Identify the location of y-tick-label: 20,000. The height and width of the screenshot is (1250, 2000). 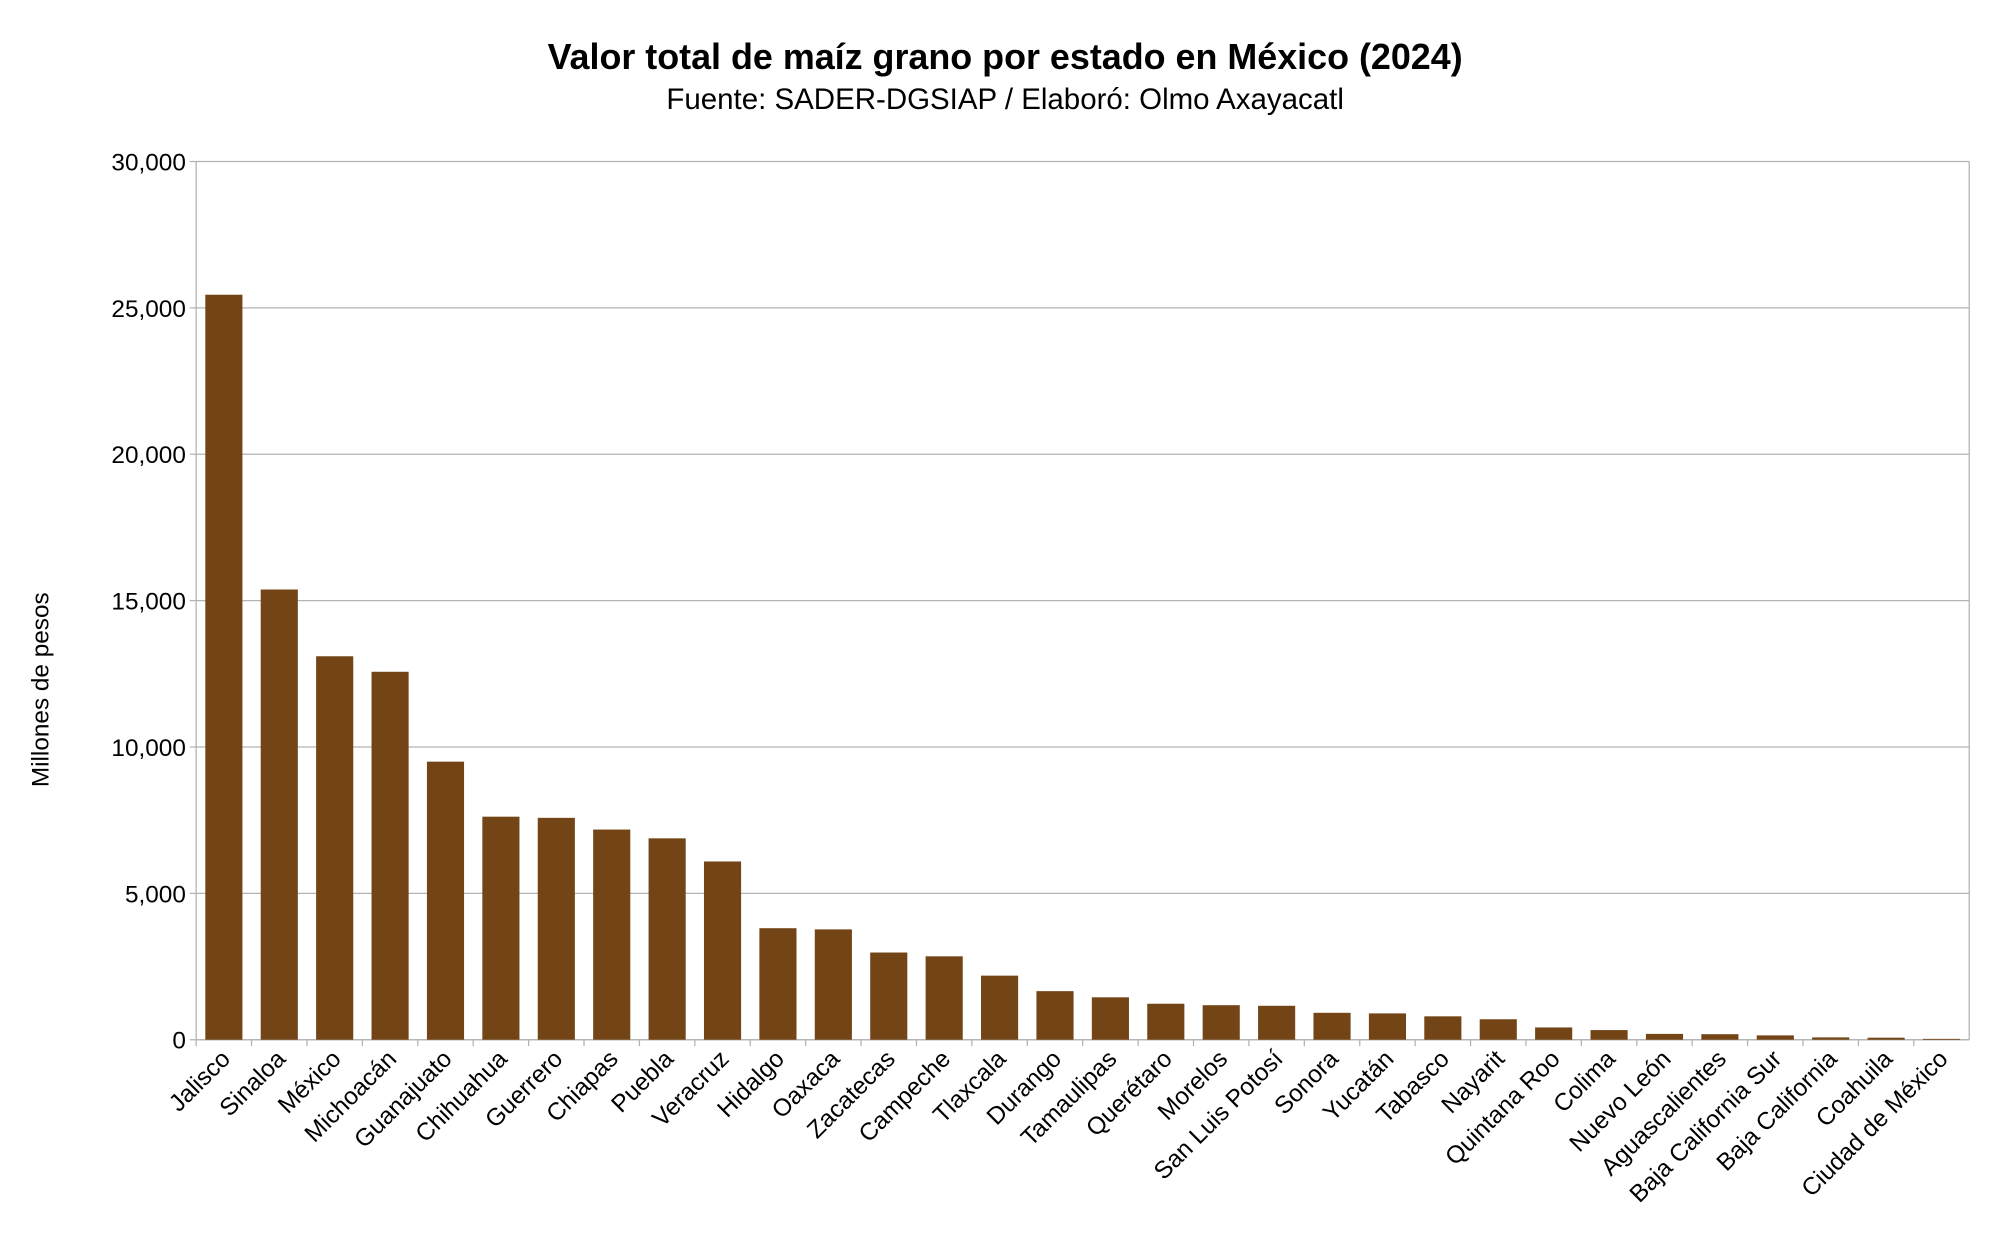
(148, 455).